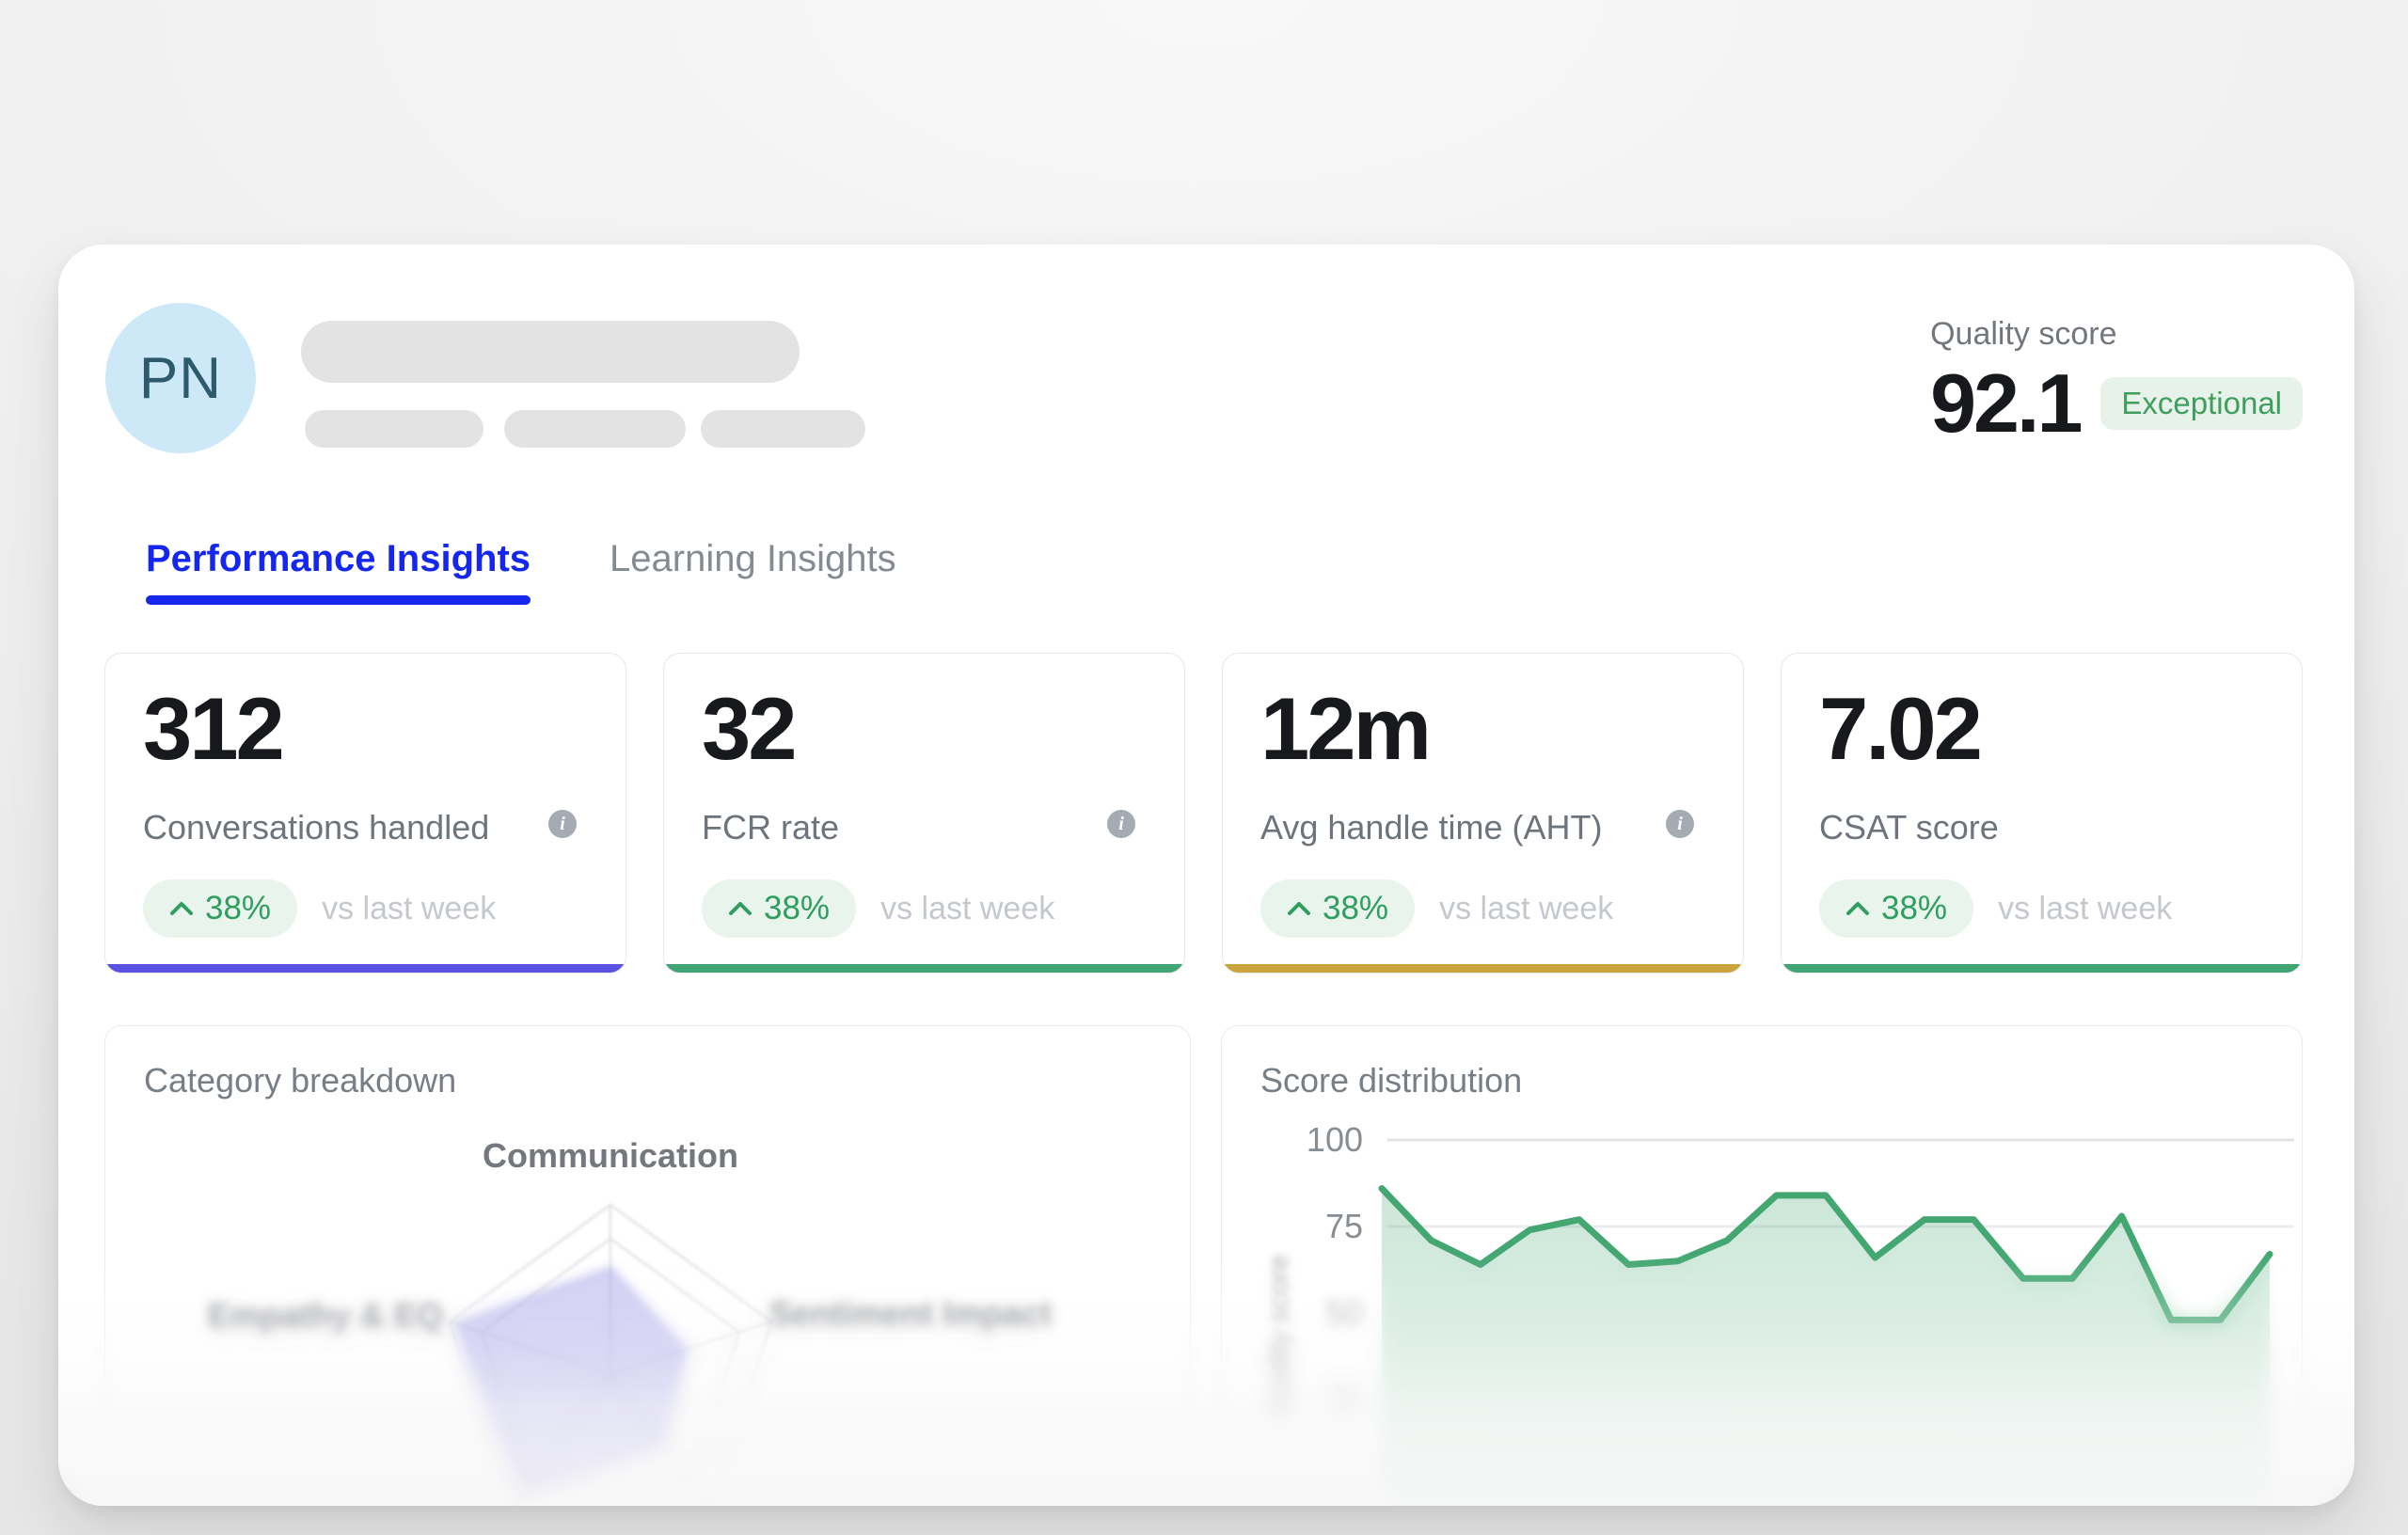 This screenshot has width=2408, height=1535. Describe the element at coordinates (339, 558) in the screenshot. I see `tab-performance-insights-label: Performance Insights` at that location.